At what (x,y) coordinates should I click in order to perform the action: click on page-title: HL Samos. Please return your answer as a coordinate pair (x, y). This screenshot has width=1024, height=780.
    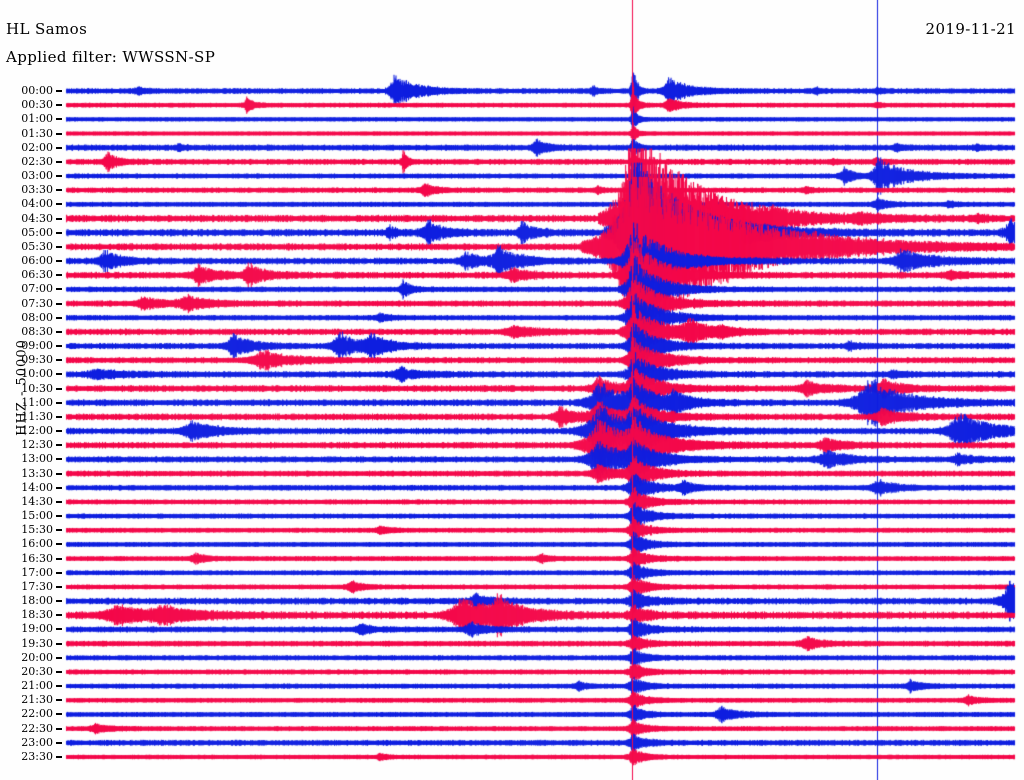
    Looking at the image, I should click on (47, 29).